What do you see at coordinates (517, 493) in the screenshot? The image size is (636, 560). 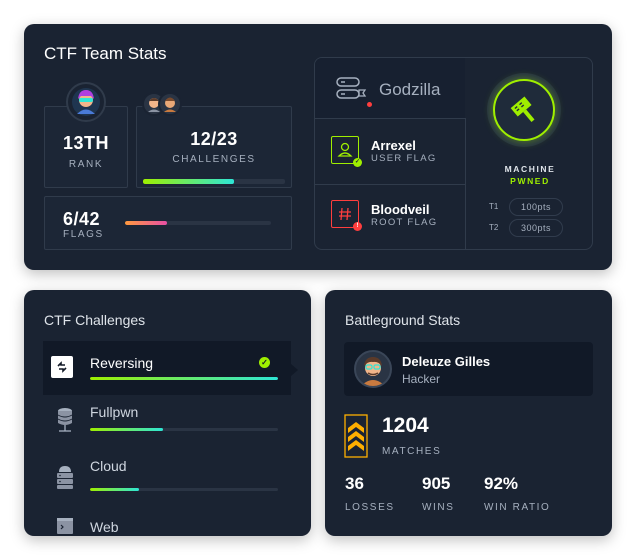 I see `stat-win-ratio: 92% WIN RATIO` at bounding box center [517, 493].